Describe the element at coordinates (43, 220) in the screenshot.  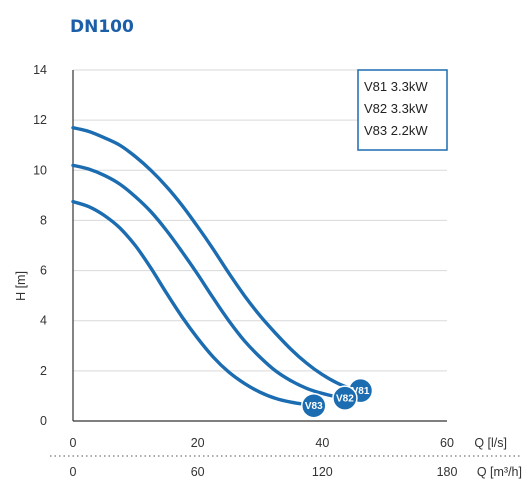
I see `y-tick-label-8: 8` at that location.